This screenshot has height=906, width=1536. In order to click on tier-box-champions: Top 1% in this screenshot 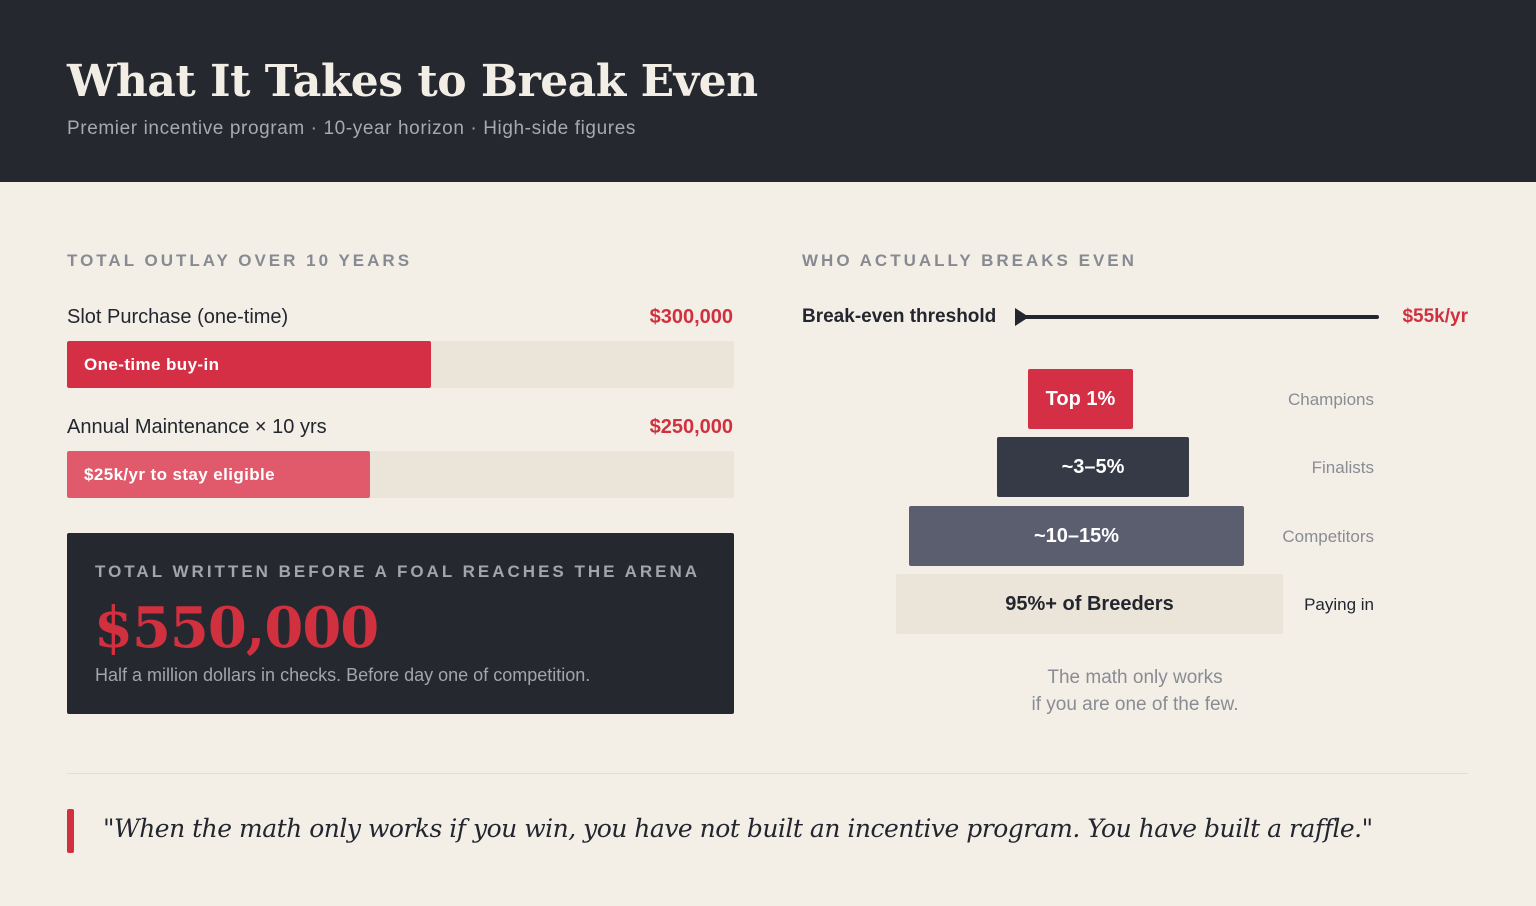, I will do `click(1080, 399)`.